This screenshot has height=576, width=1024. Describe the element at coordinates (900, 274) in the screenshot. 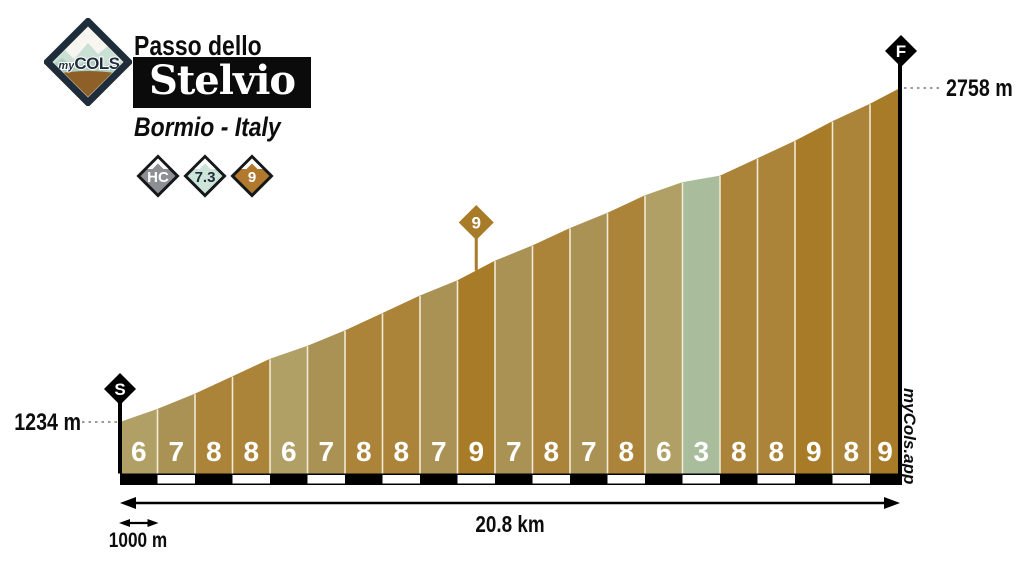

I see `finish-marker-pole` at that location.